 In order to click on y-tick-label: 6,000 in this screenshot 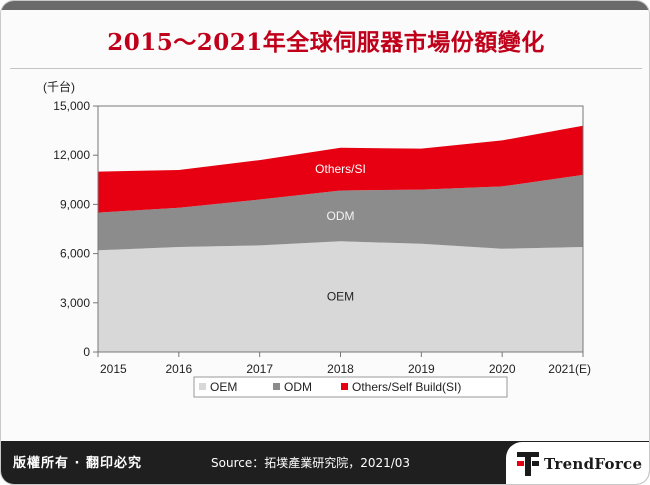, I will do `click(75, 254)`.